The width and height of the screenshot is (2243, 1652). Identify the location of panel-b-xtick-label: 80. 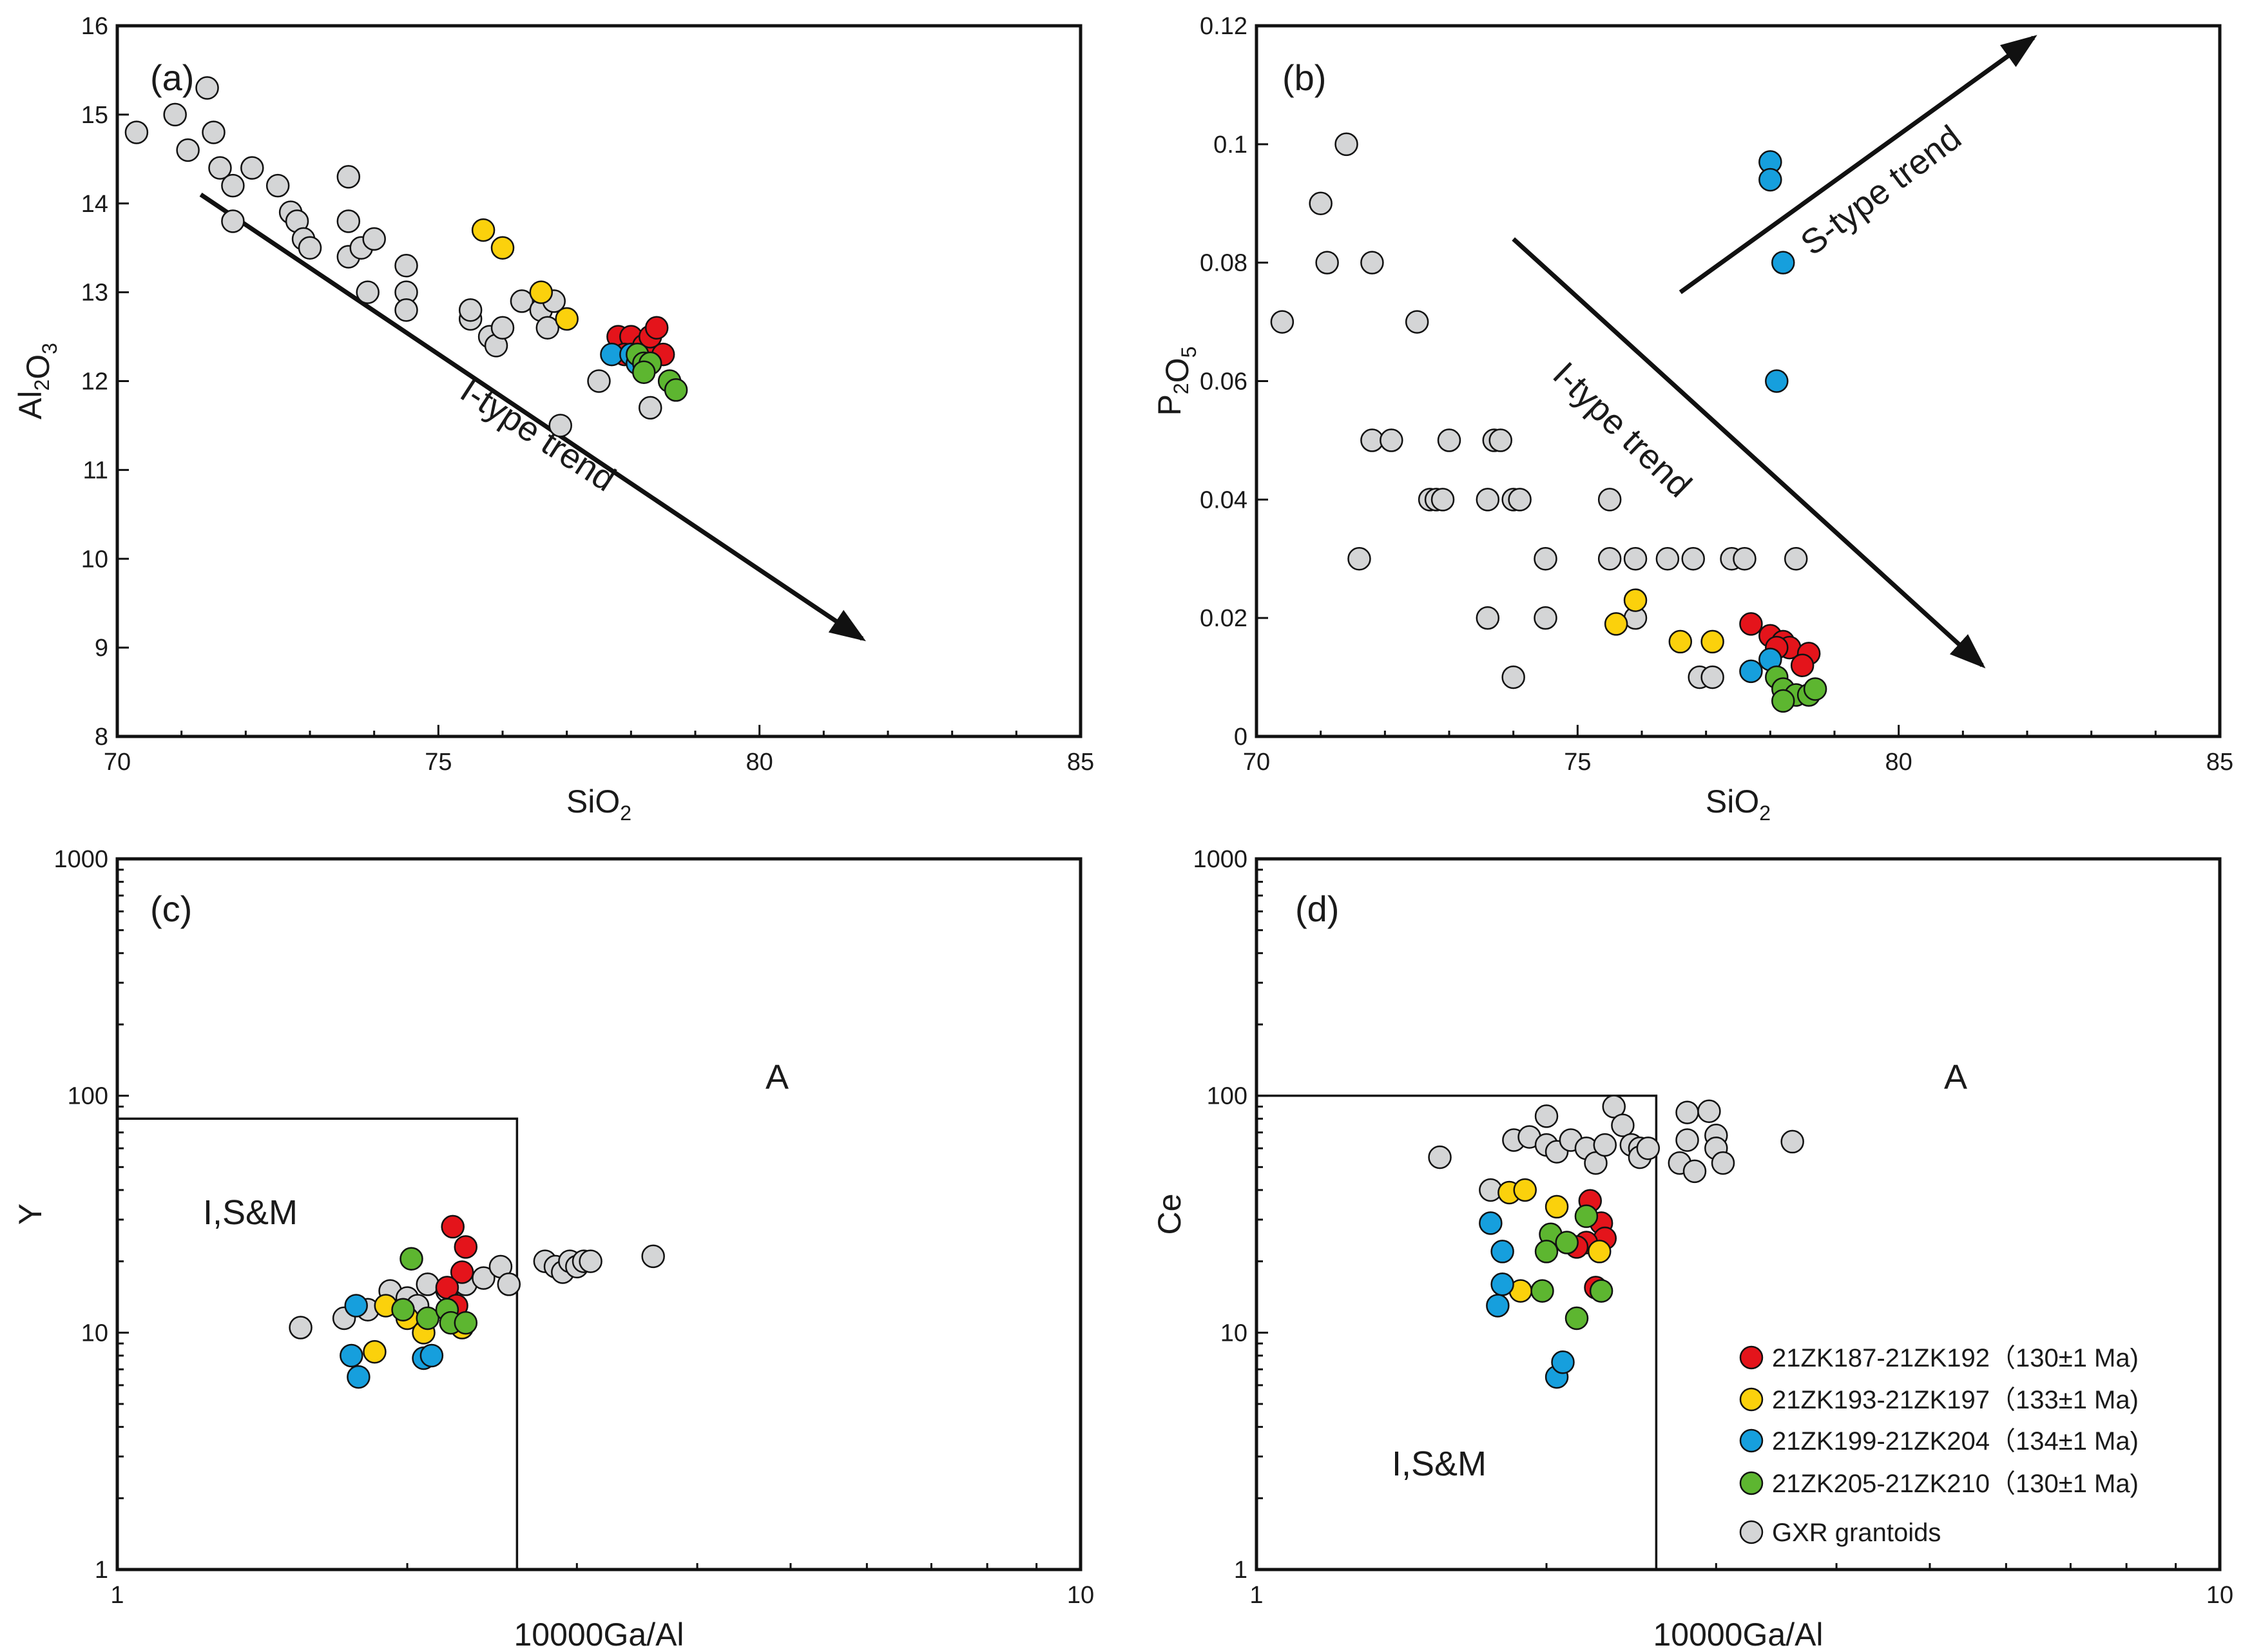
(1898, 762).